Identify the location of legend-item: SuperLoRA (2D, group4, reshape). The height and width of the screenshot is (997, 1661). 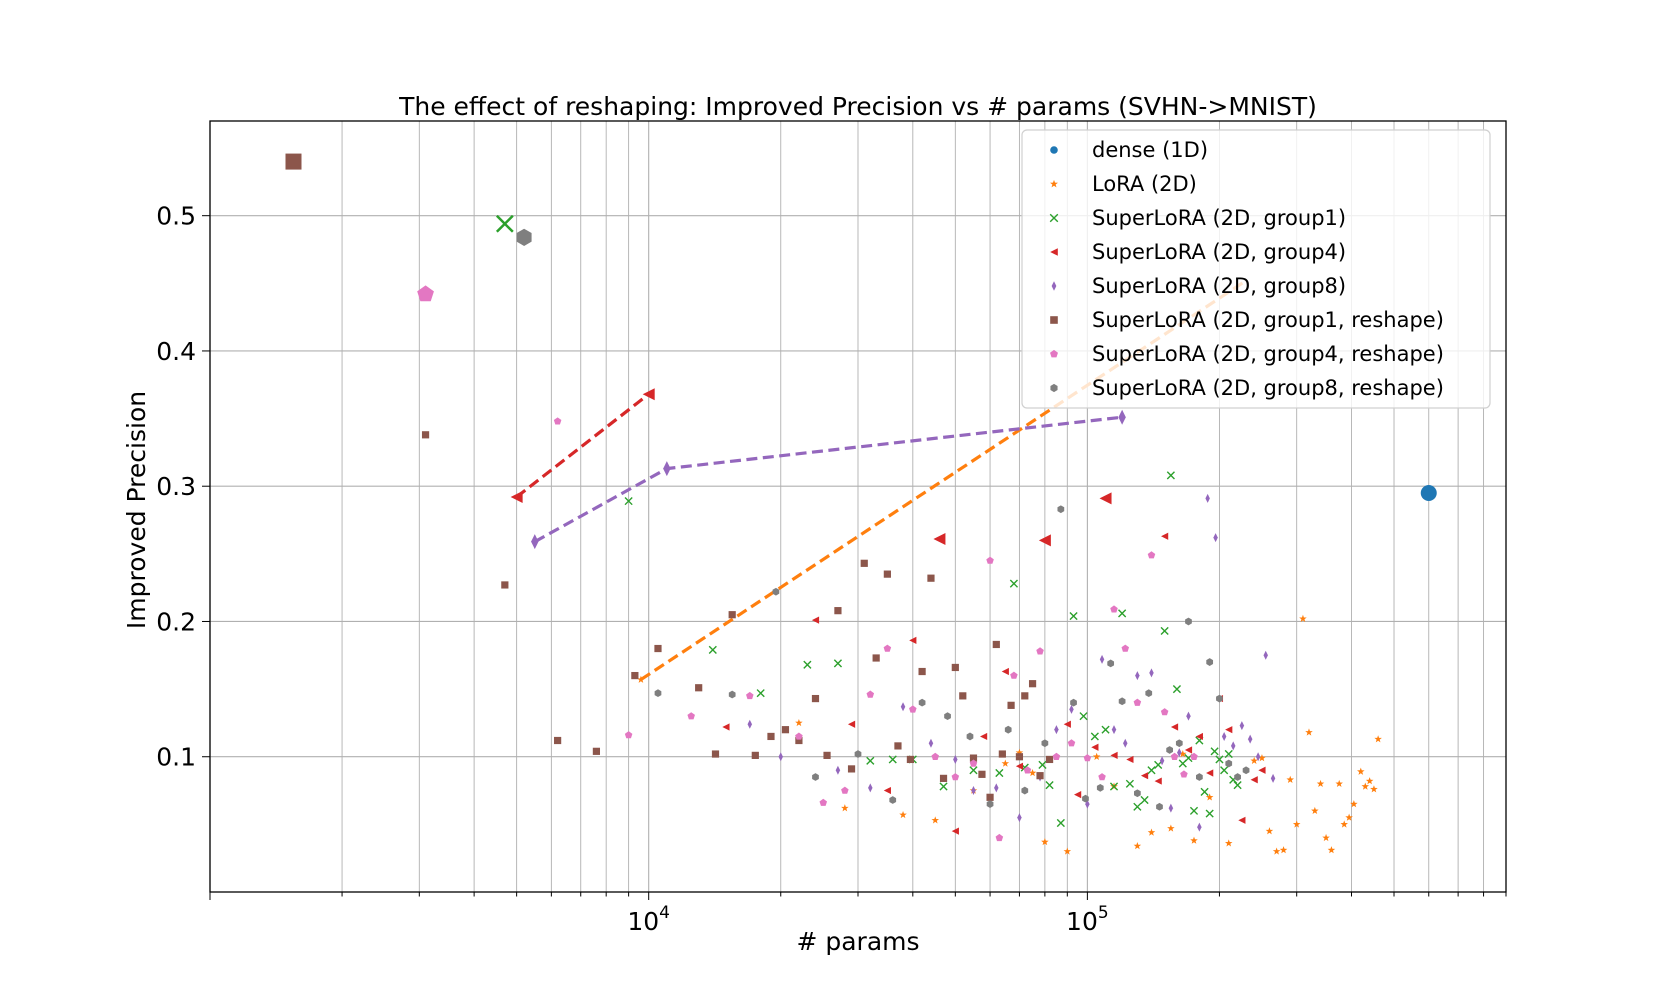
(1247, 354).